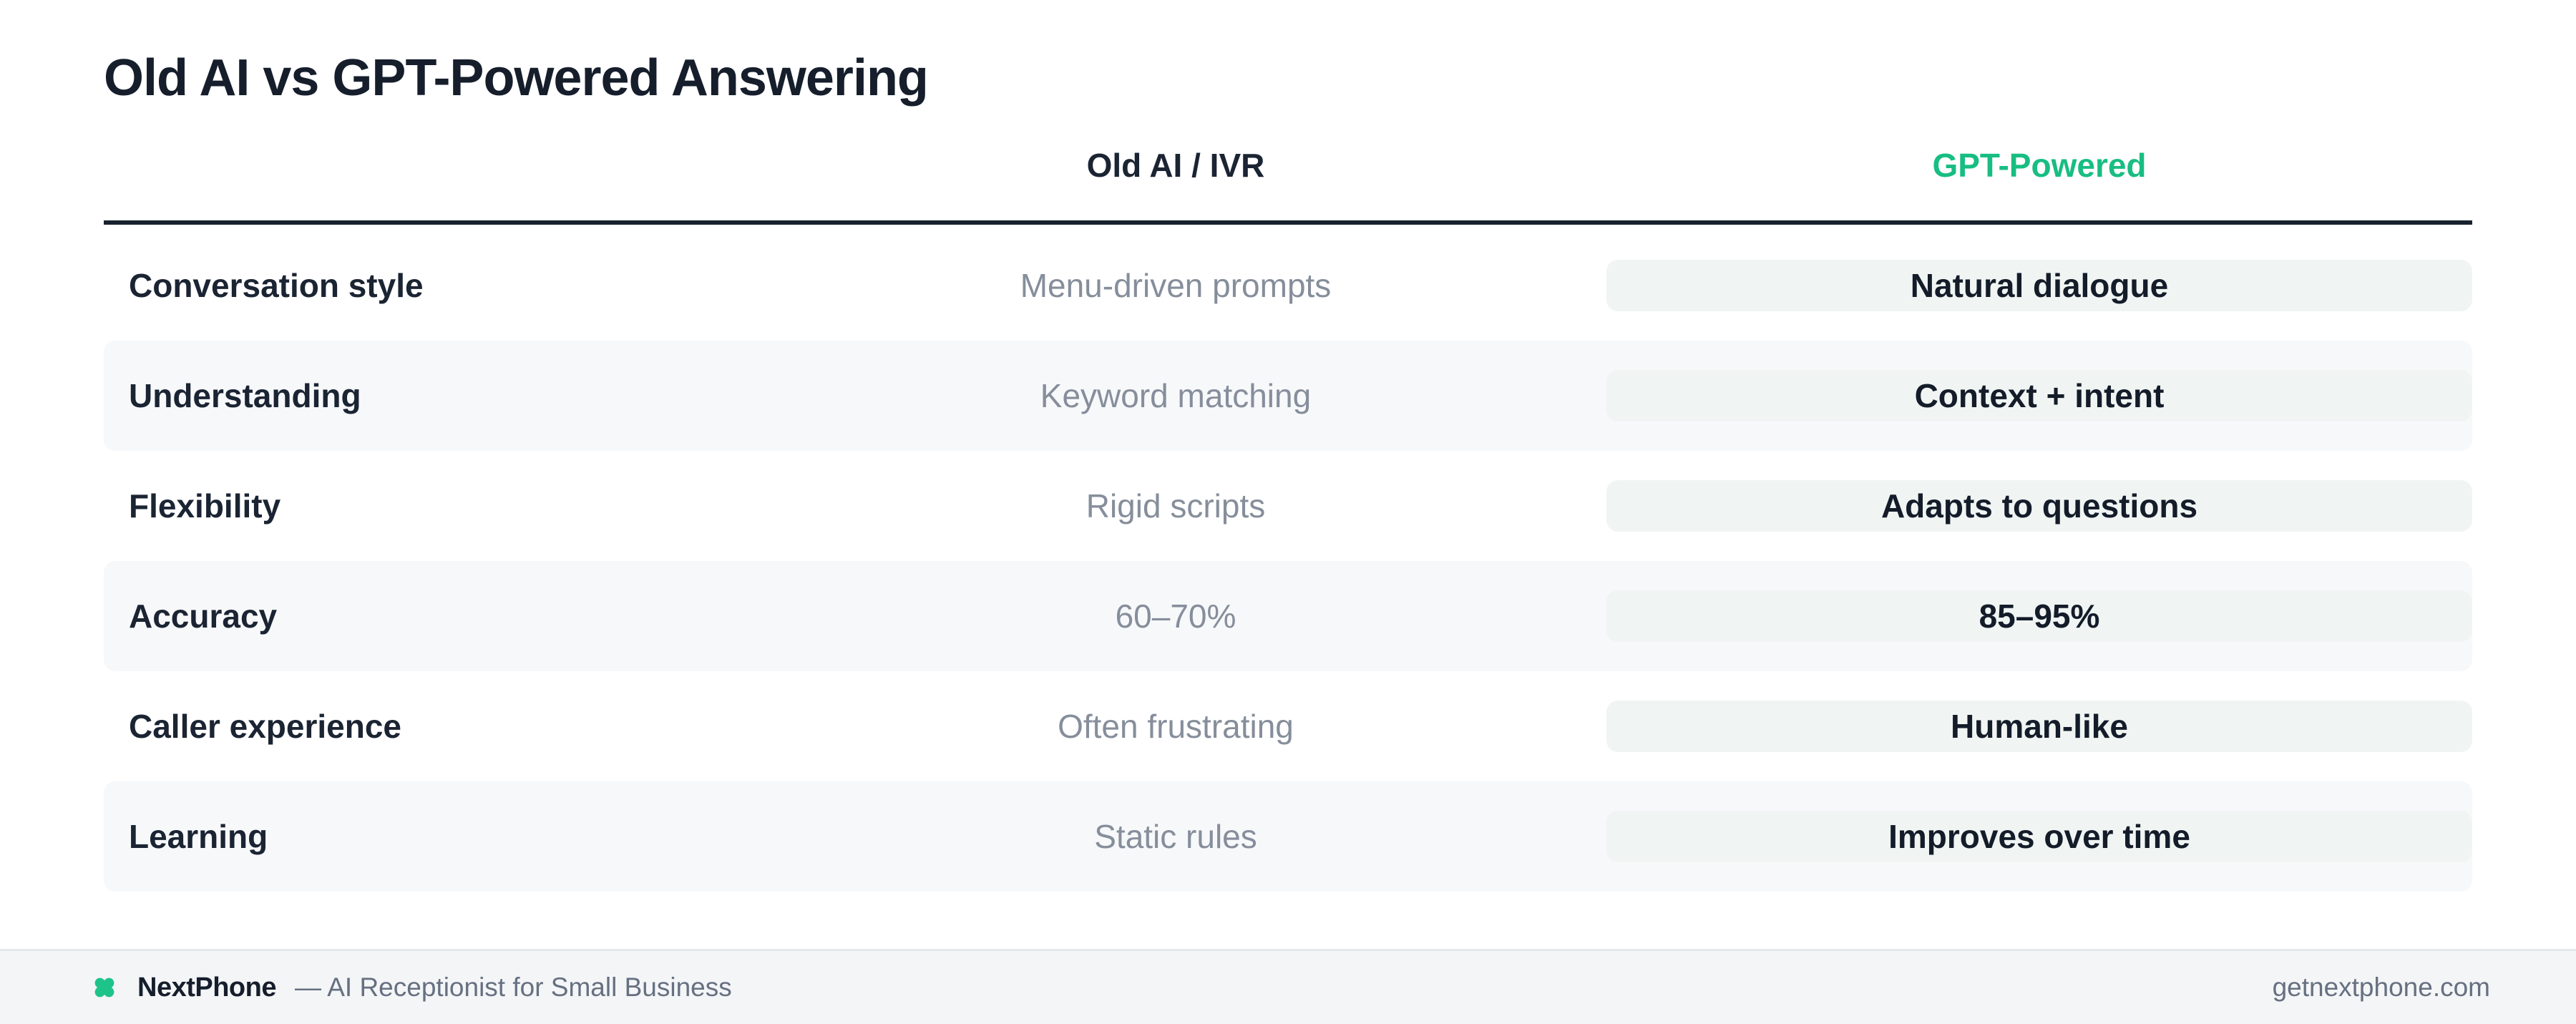  What do you see at coordinates (2381, 987) in the screenshot?
I see `footer-url: getnextphone.com` at bounding box center [2381, 987].